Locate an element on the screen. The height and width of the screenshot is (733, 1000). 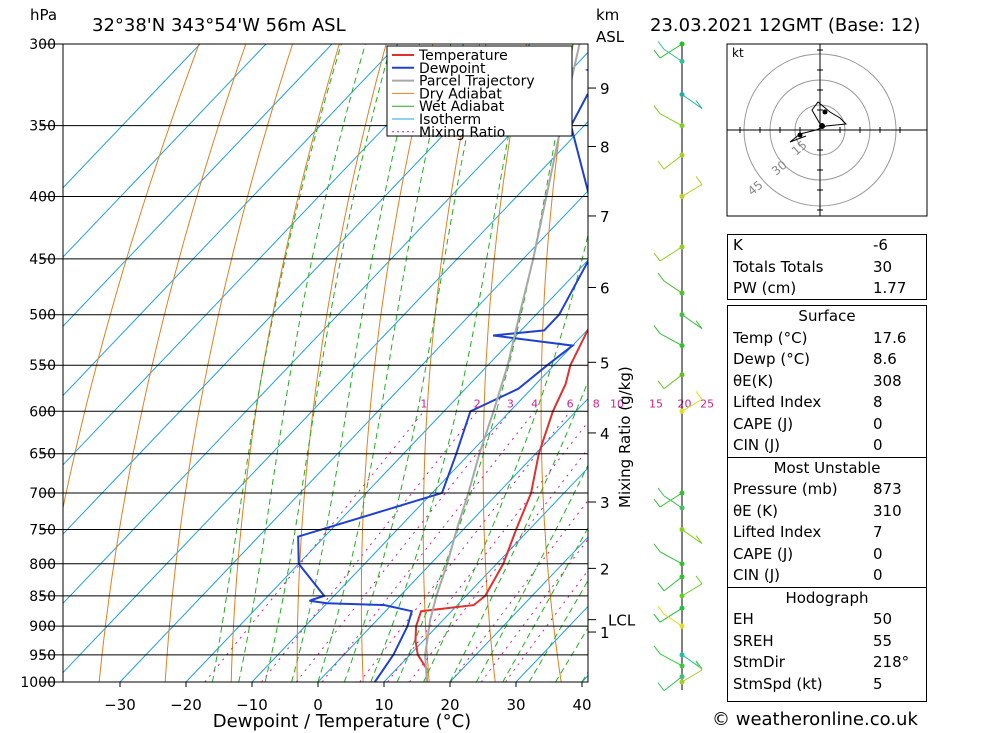
hodo-key: StmDir is located at coordinates (759, 662).